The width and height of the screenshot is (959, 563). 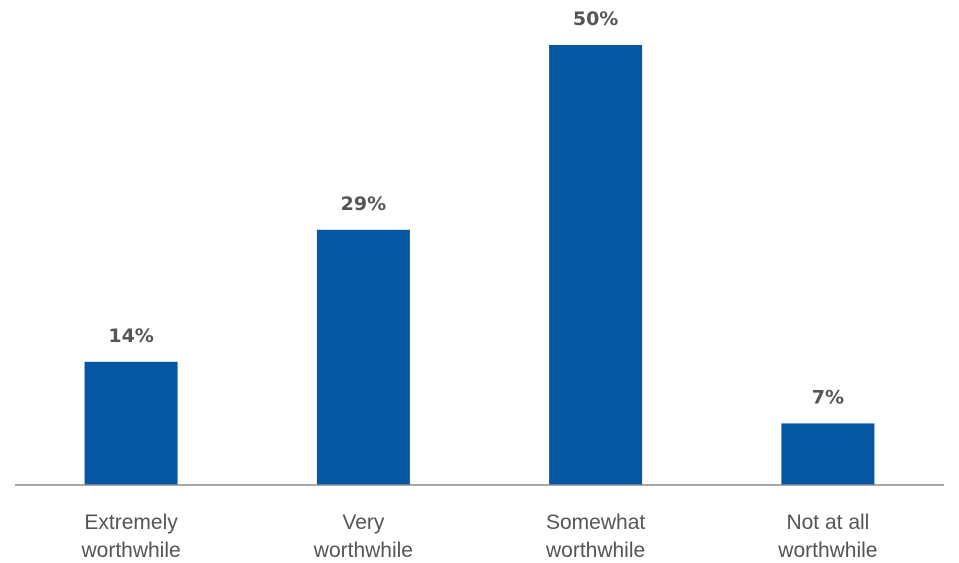 What do you see at coordinates (827, 536) in the screenshot?
I see `category-label-not-at-all-worthwhile: Not at all worthwhile` at bounding box center [827, 536].